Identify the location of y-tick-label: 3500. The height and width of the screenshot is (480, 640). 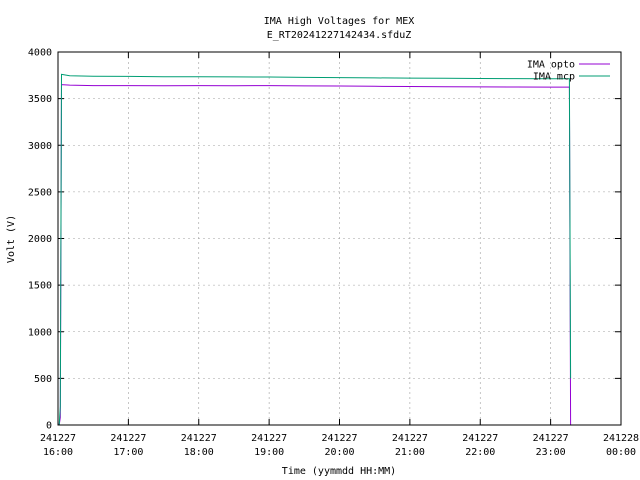
(40, 99).